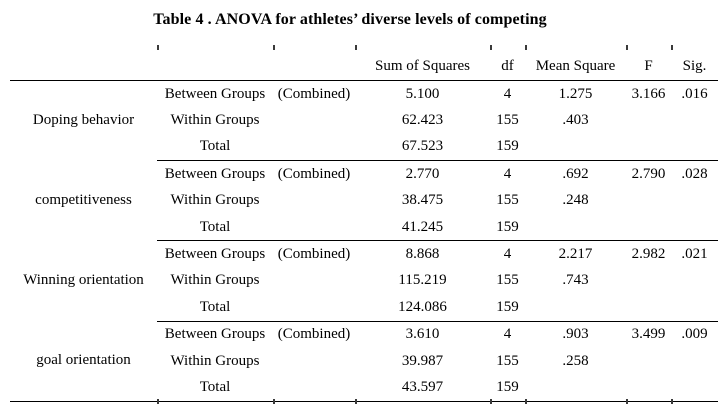 Image resolution: width=728 pixels, height=411 pixels. What do you see at coordinates (648, 174) in the screenshot?
I see `cell-f: 2.790` at bounding box center [648, 174].